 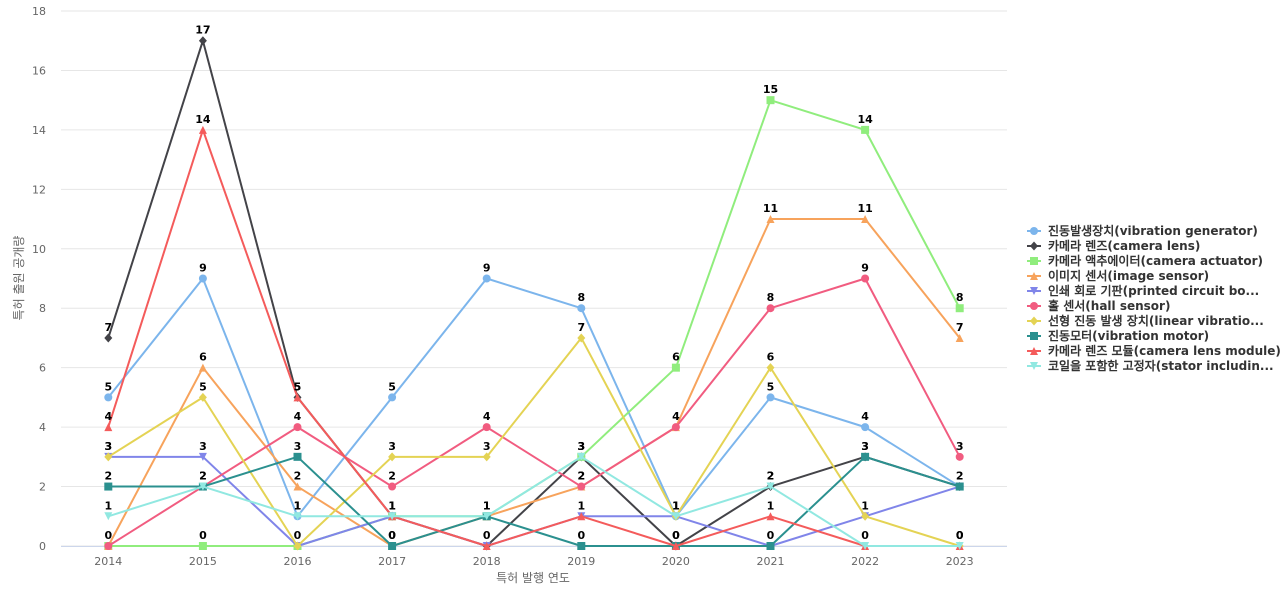 I want to click on legend-item: 카메라 렌즈 모듈(camera lens module), so click(x=1153, y=350).